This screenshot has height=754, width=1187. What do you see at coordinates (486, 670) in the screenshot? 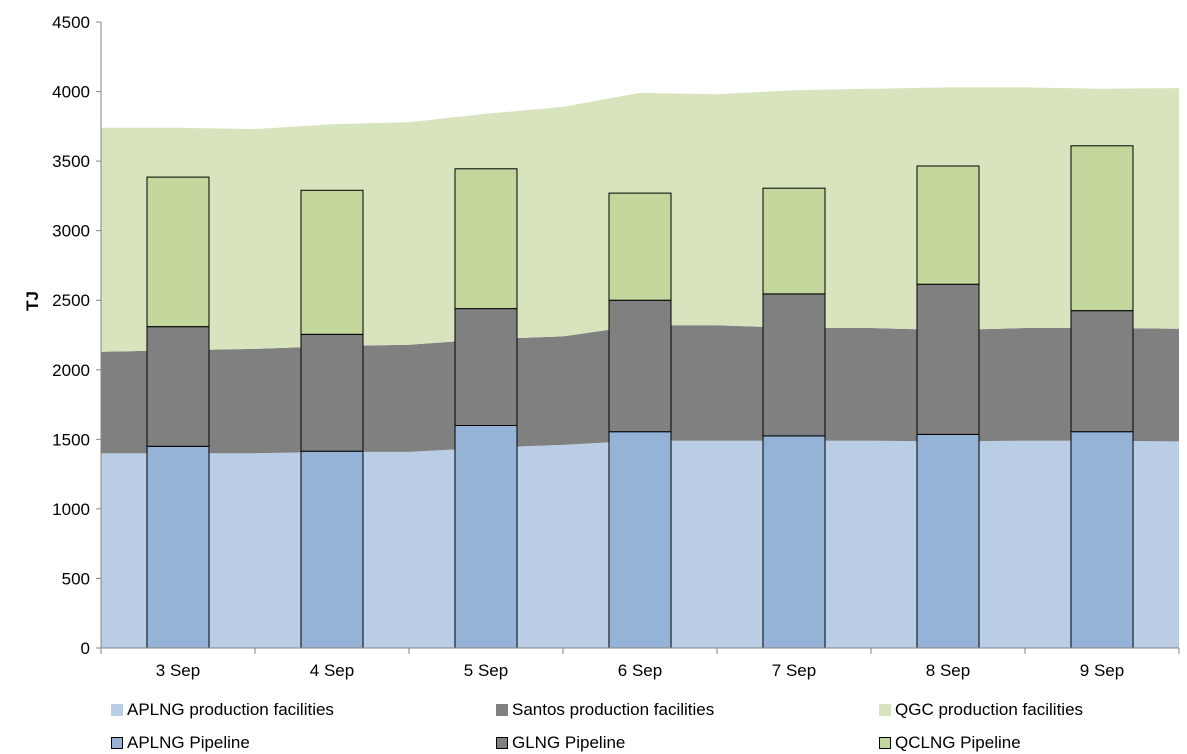
I see `x-tick-label: 5 Sep` at bounding box center [486, 670].